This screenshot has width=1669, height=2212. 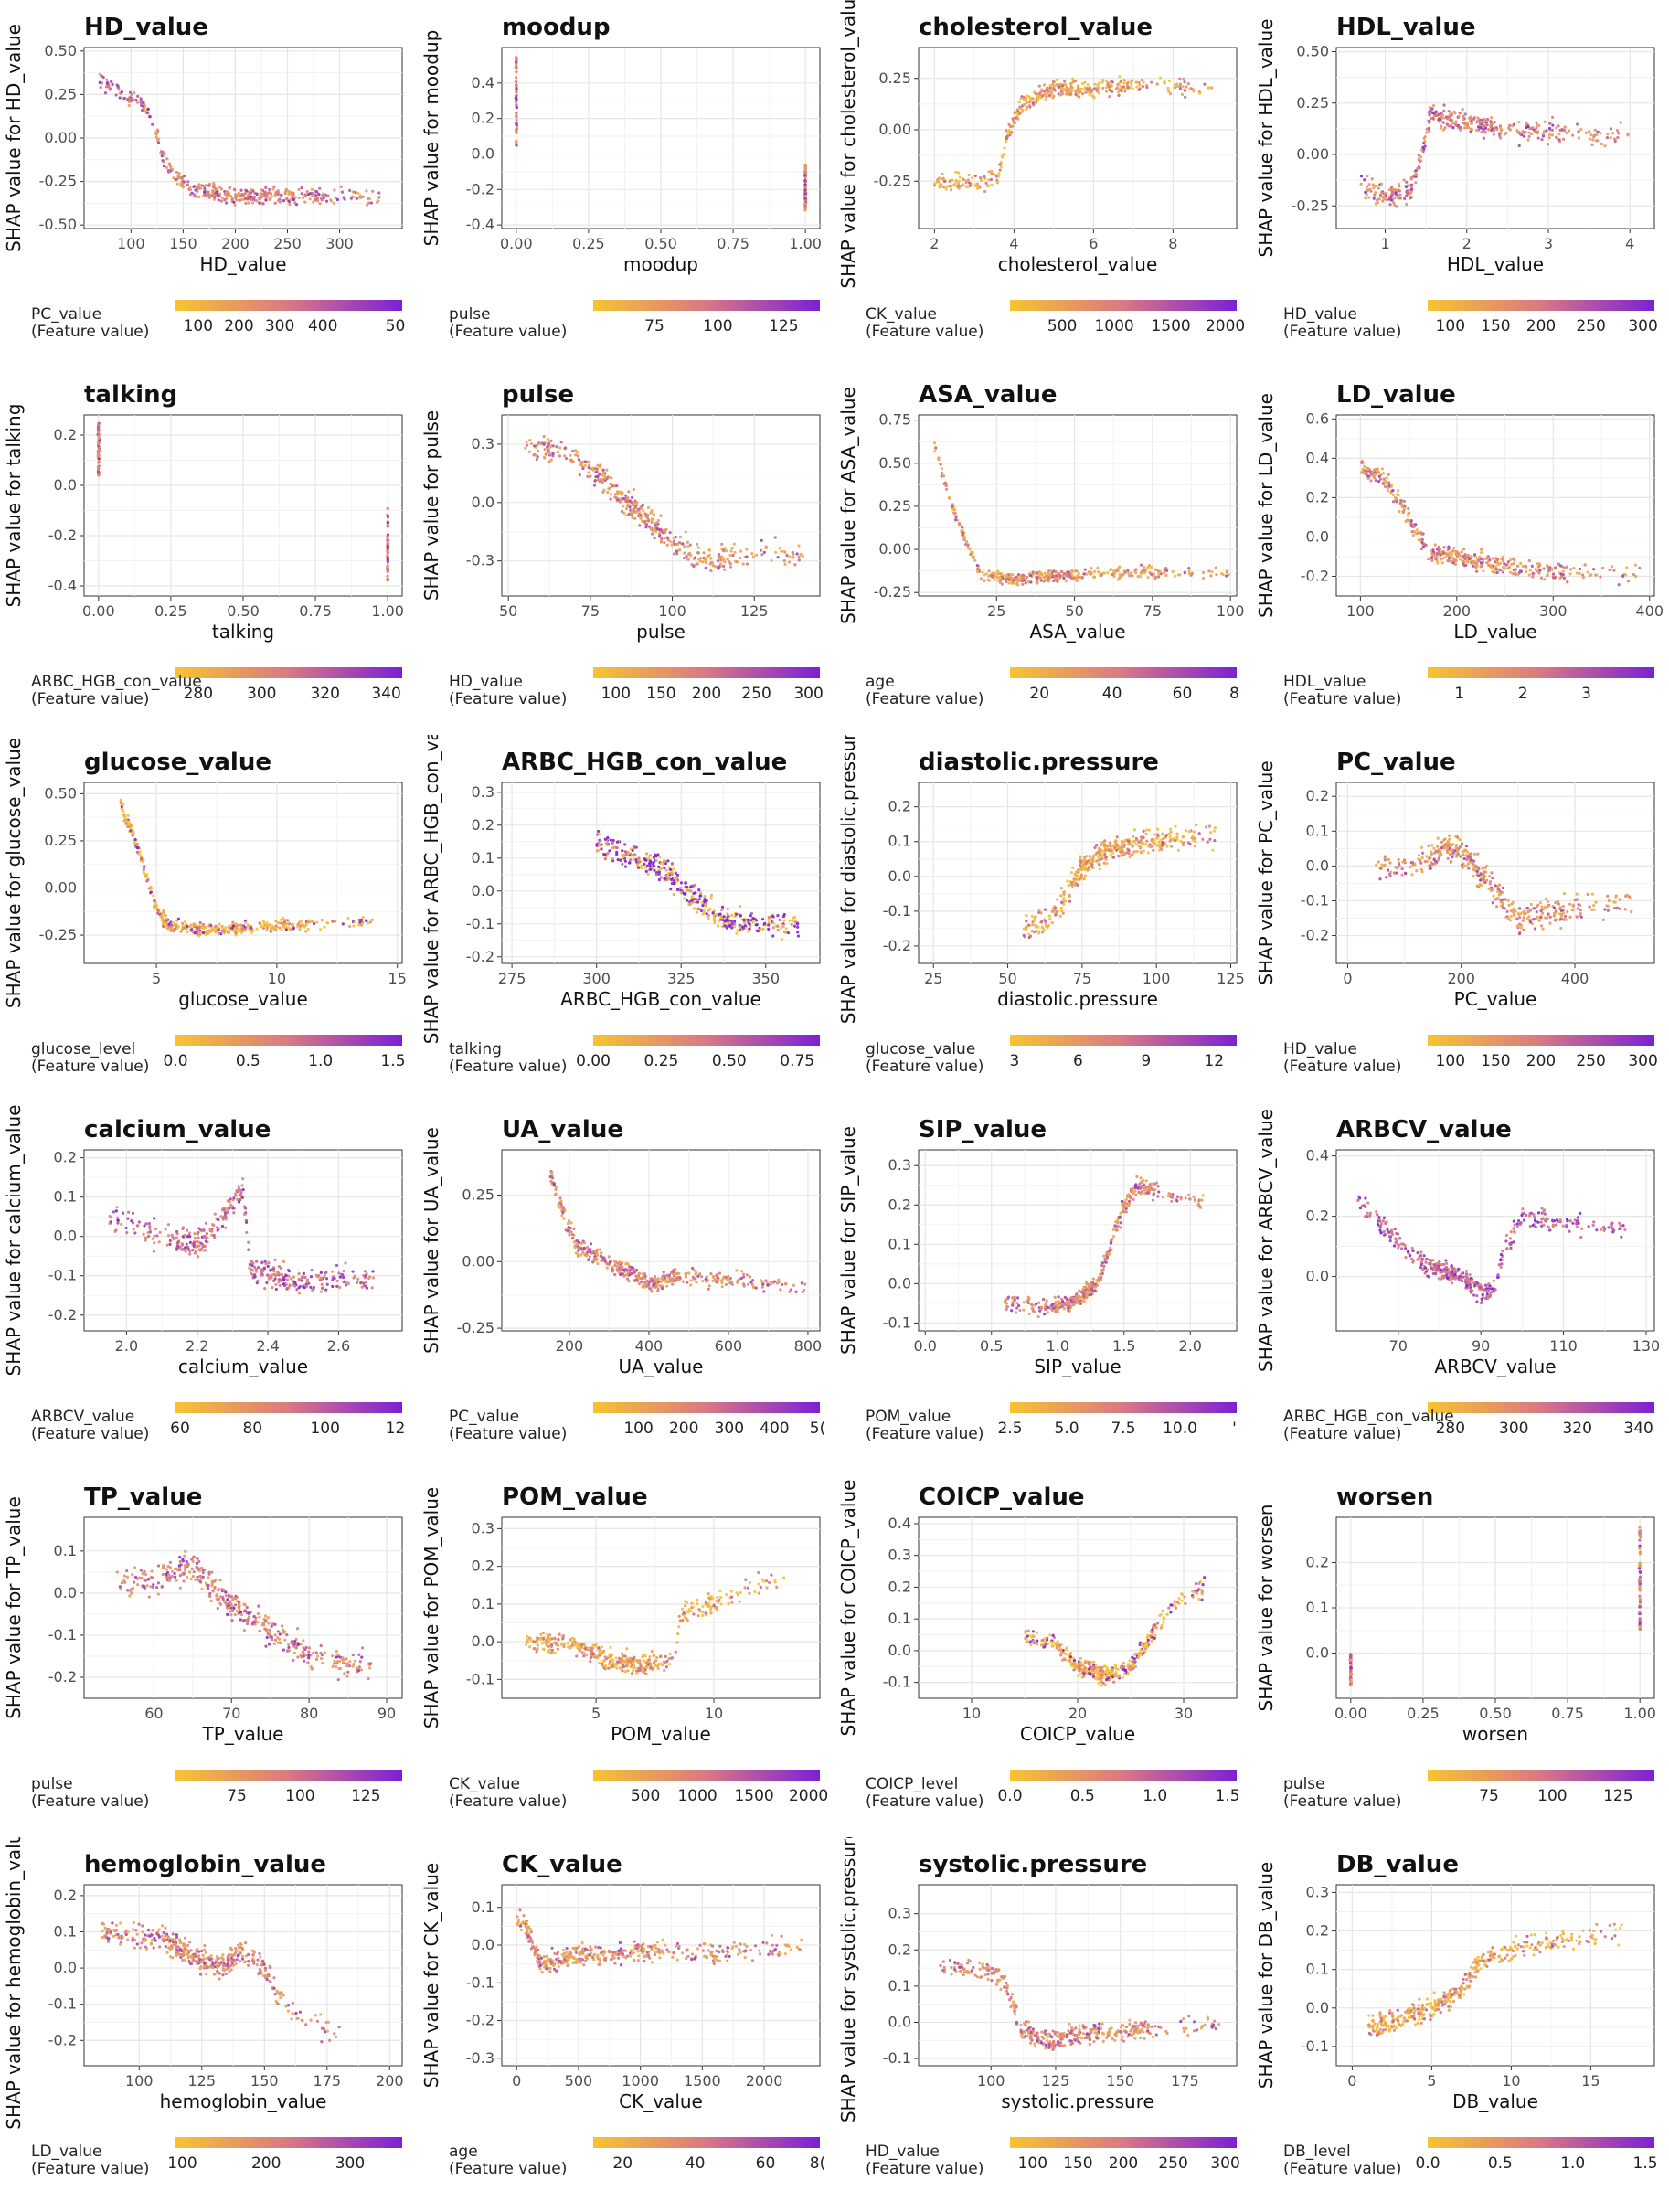 I want to click on y-tick-label: -0.2, so click(x=897, y=945).